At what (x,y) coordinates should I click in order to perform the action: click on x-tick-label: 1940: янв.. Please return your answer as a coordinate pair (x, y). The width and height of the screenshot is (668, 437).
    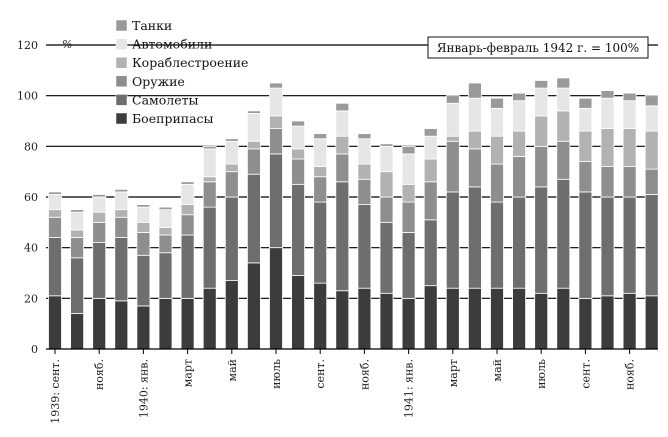
    Looking at the image, I should click on (143, 388).